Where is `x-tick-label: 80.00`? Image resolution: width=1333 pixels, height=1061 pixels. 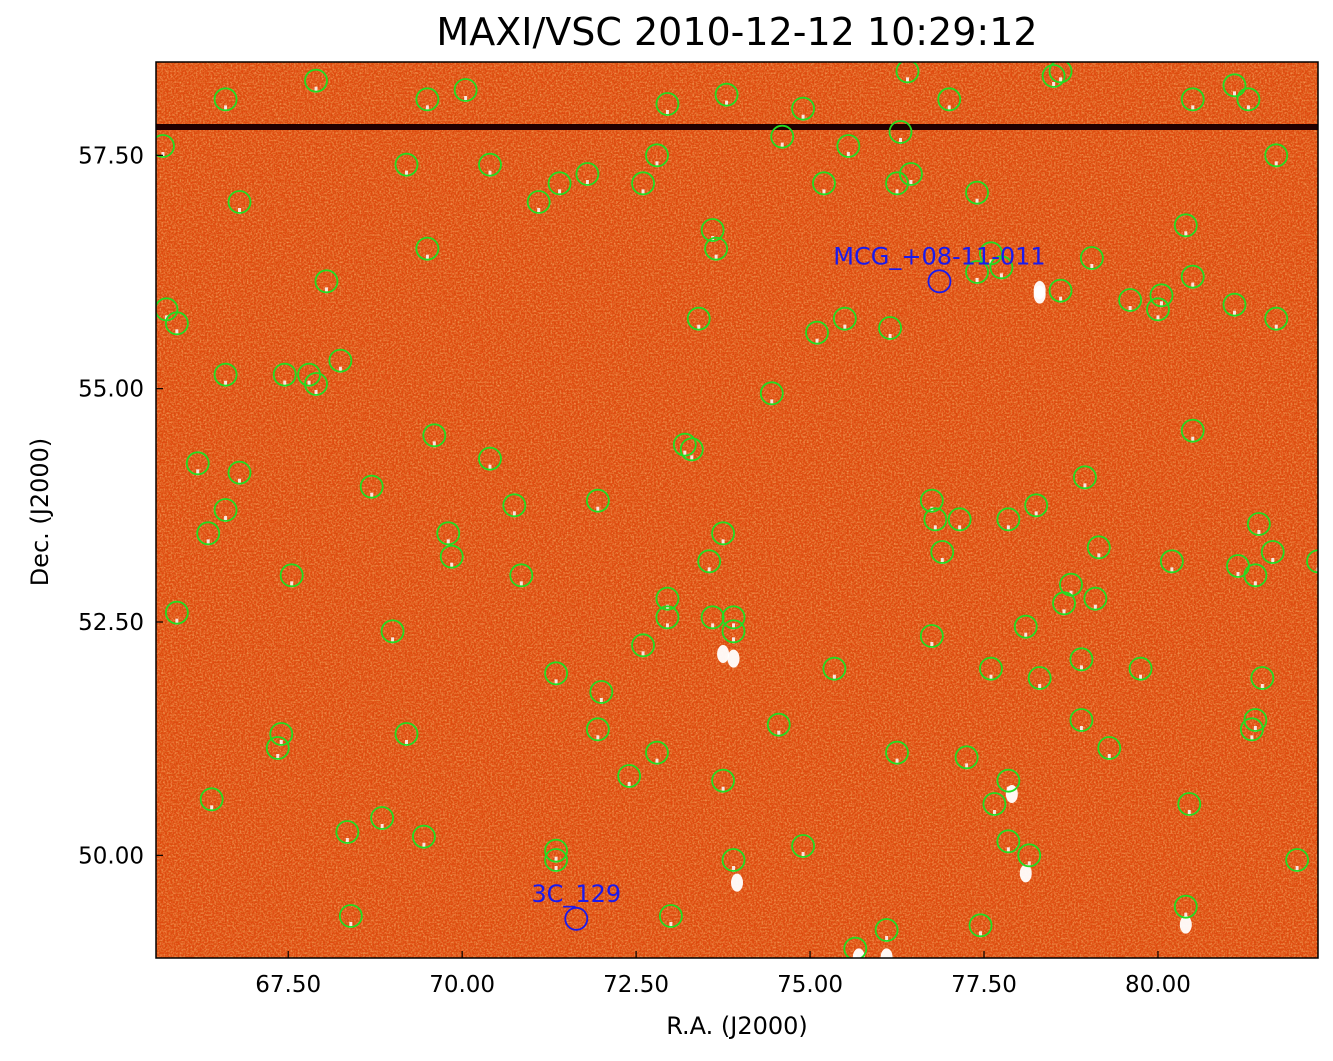 x-tick-label: 80.00 is located at coordinates (1158, 985).